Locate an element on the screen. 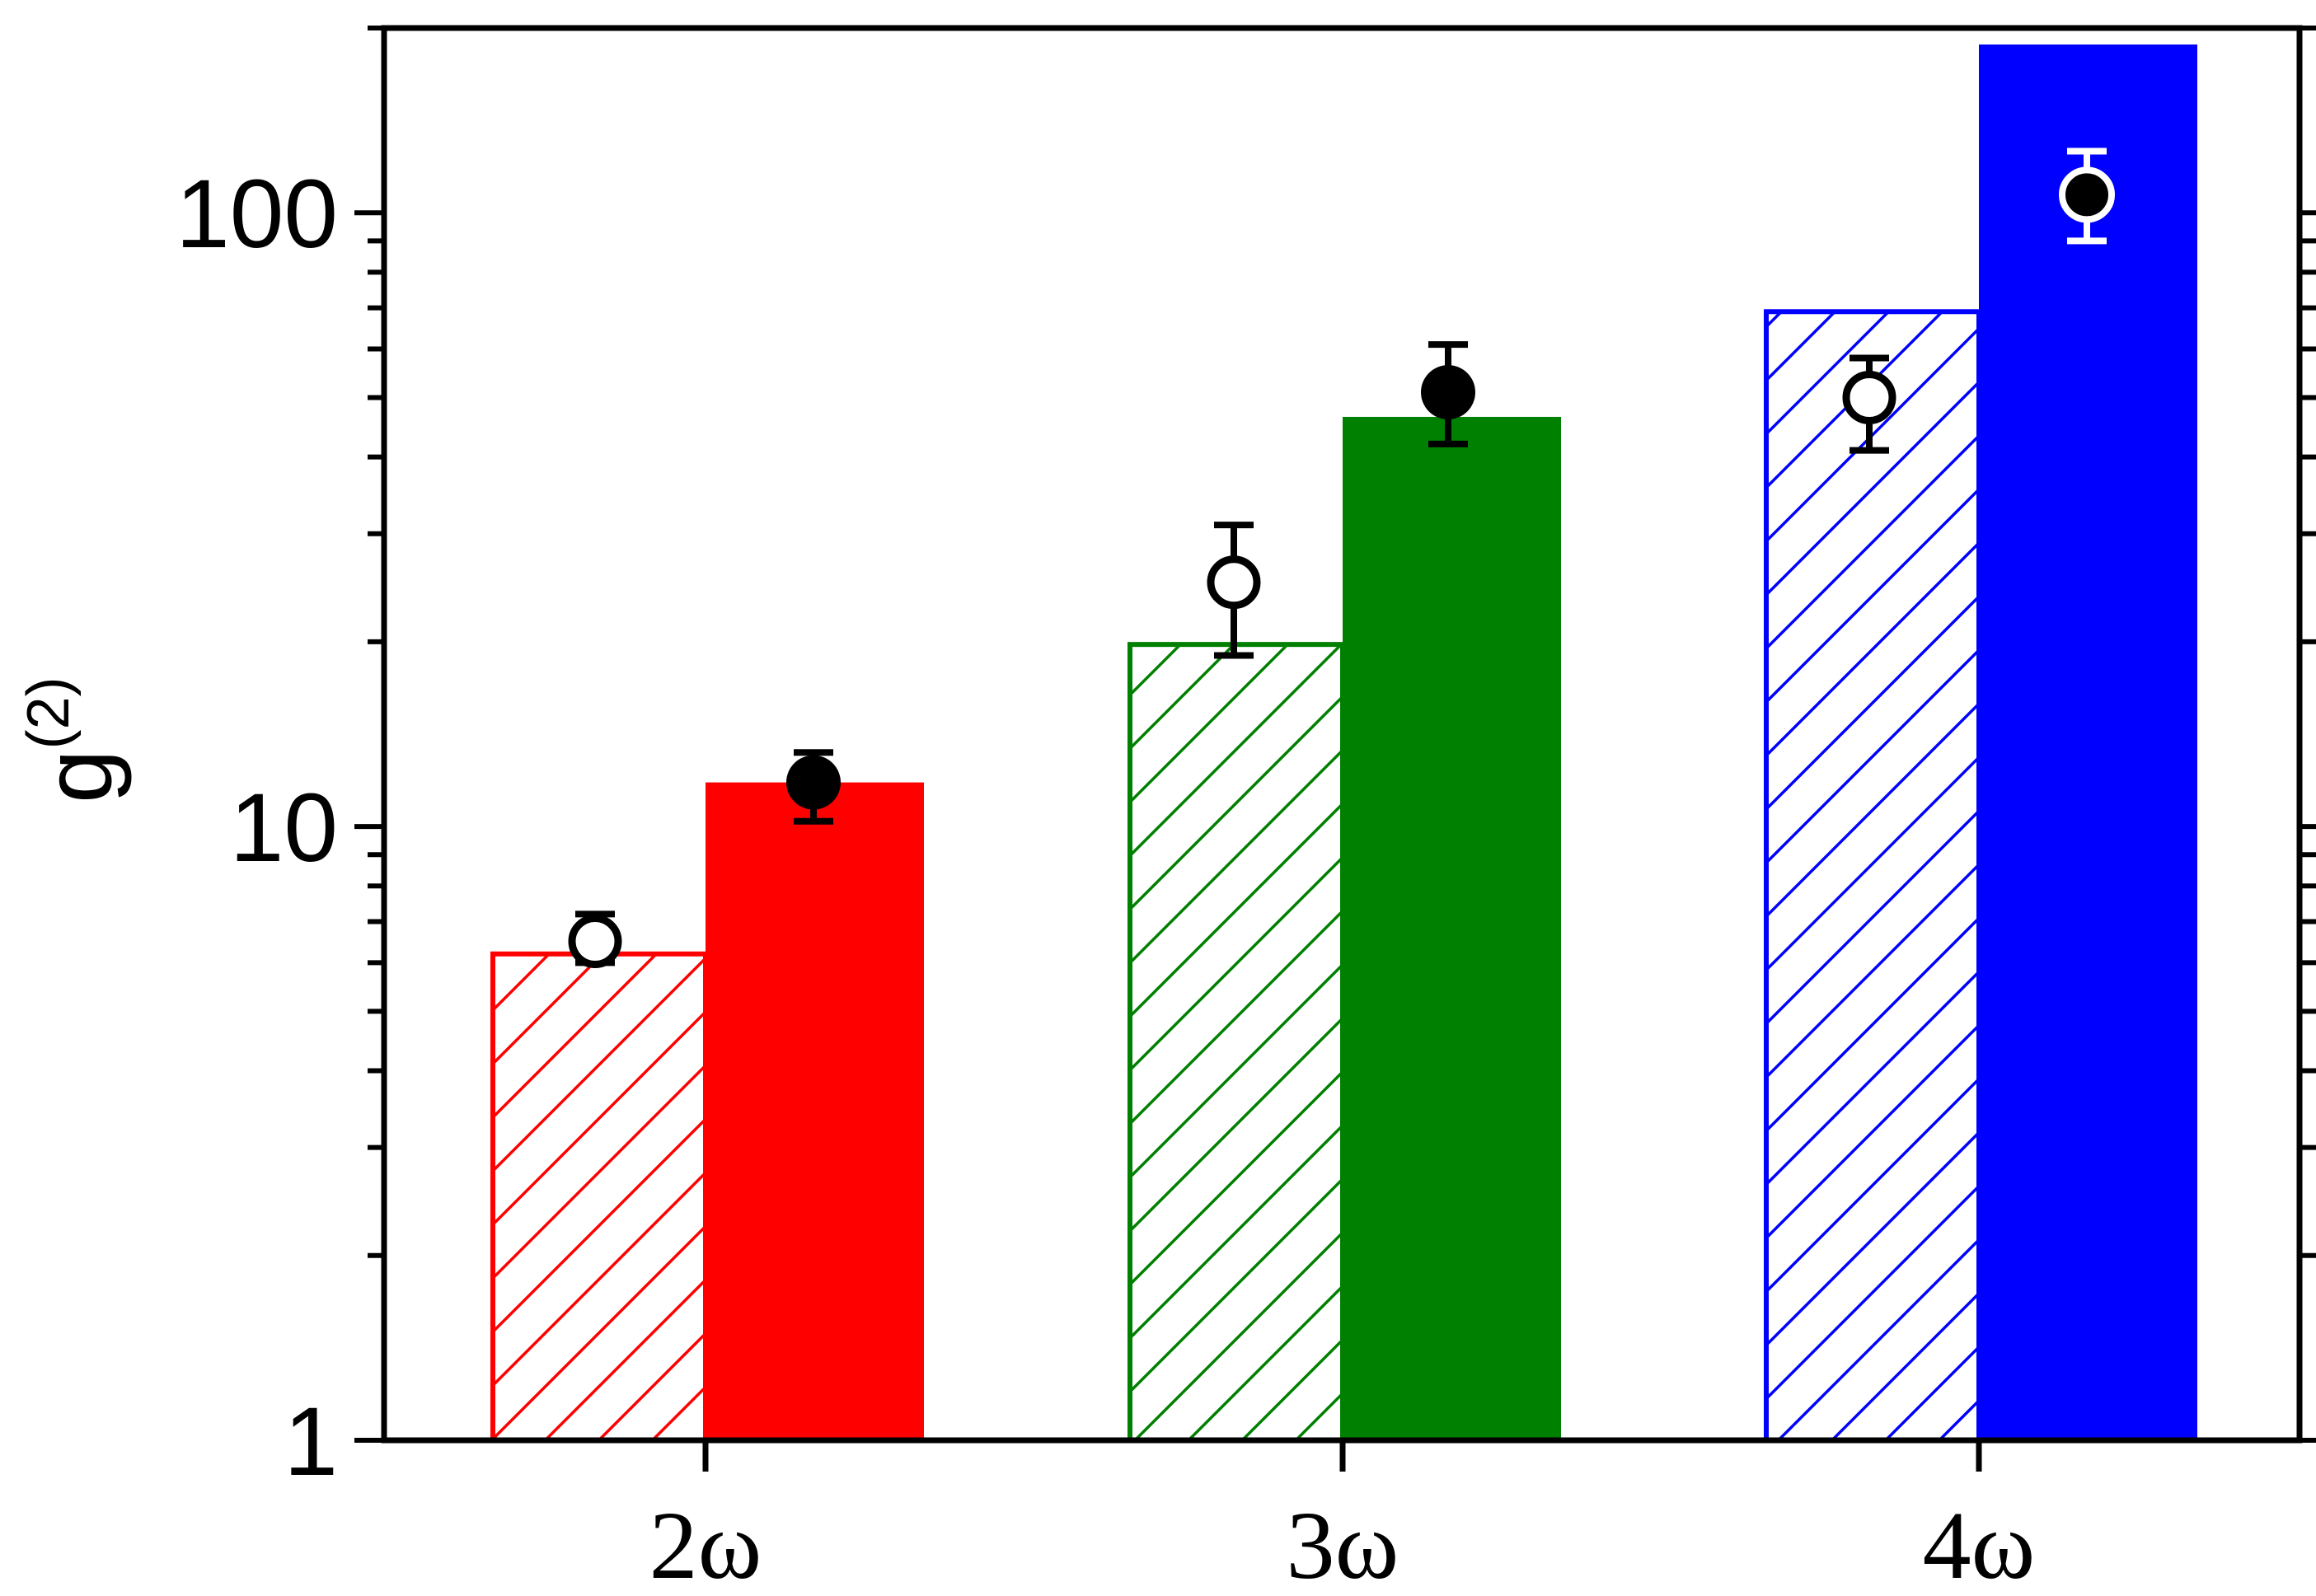 This screenshot has height=1596, width=2316. bar-solid-3w is located at coordinates (1452, 928).